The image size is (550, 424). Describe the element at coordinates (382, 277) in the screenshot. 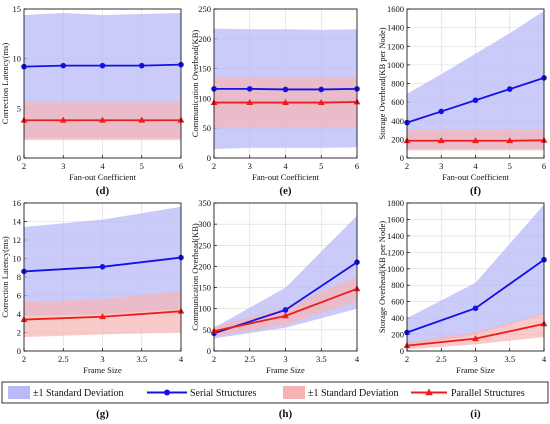

I see `y-axis-title: Storage Overhead(KB per Node)` at that location.